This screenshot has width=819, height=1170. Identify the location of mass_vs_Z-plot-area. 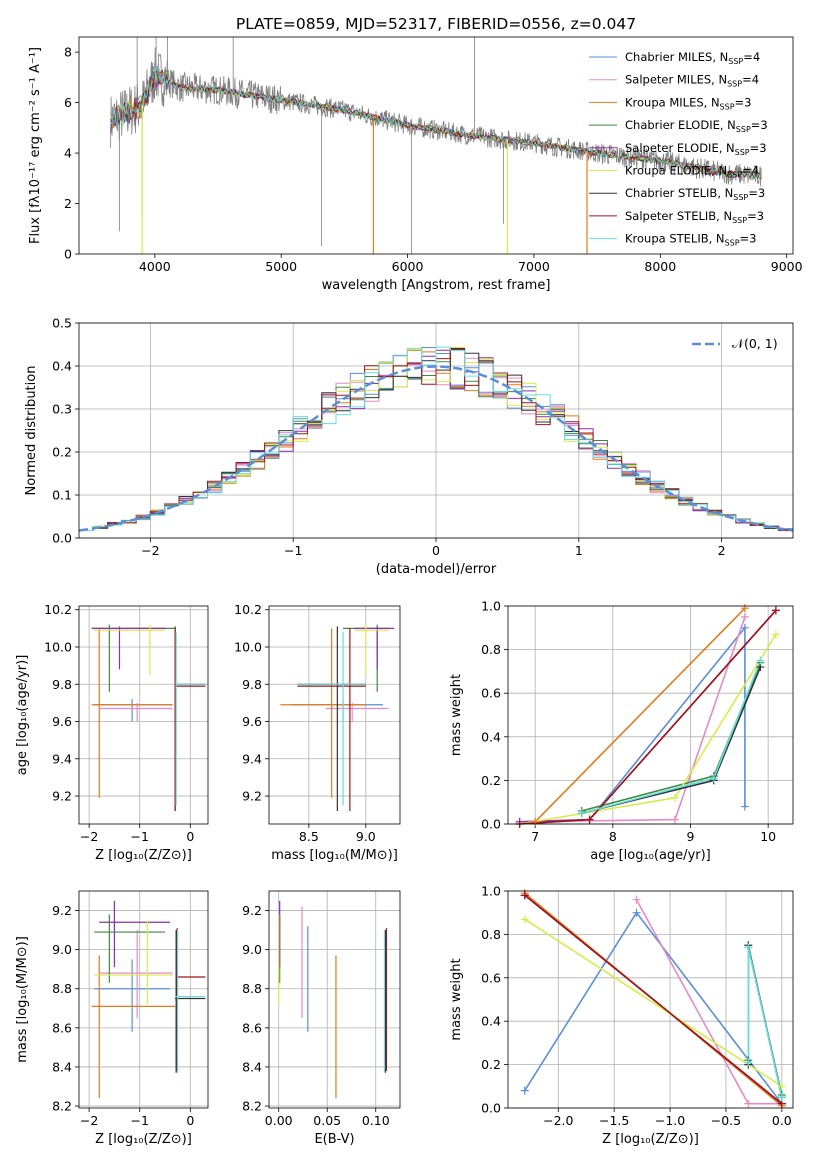
(148, 999).